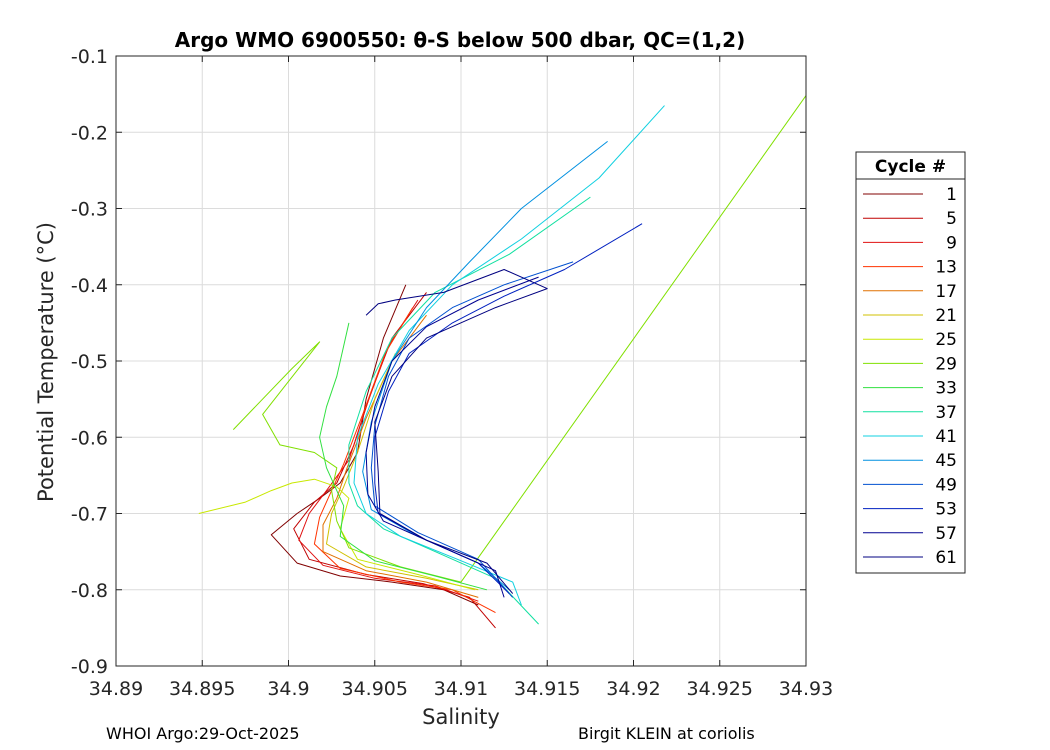 The image size is (1050, 750). What do you see at coordinates (951, 195) in the screenshot?
I see `legend-label: 1` at bounding box center [951, 195].